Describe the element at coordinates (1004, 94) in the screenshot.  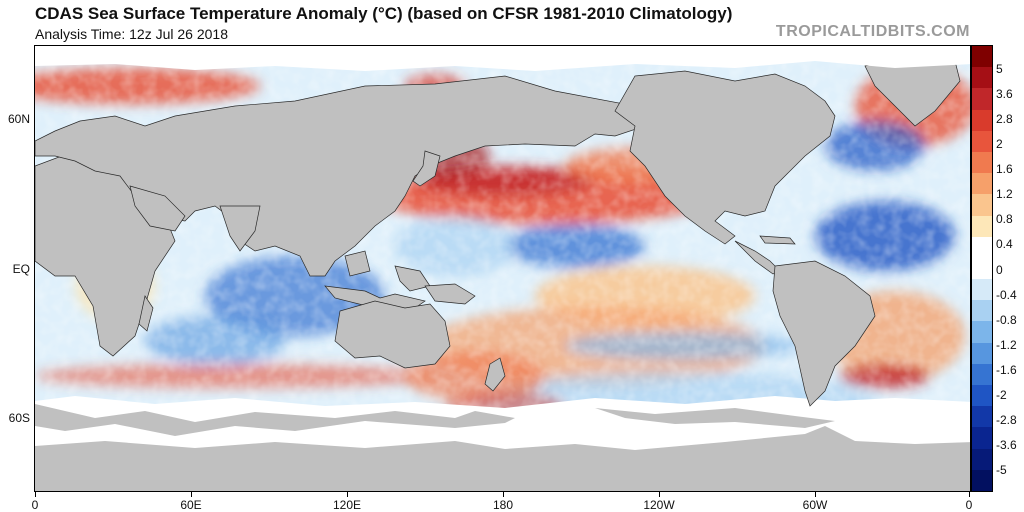
I see `colorbar-label: 3.6` at that location.